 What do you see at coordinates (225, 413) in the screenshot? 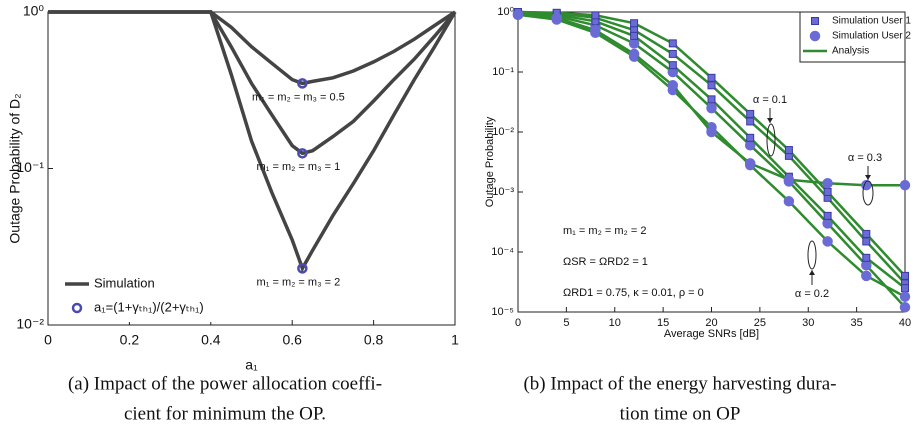
I see `caption: cient for minimum the OP.` at bounding box center [225, 413].